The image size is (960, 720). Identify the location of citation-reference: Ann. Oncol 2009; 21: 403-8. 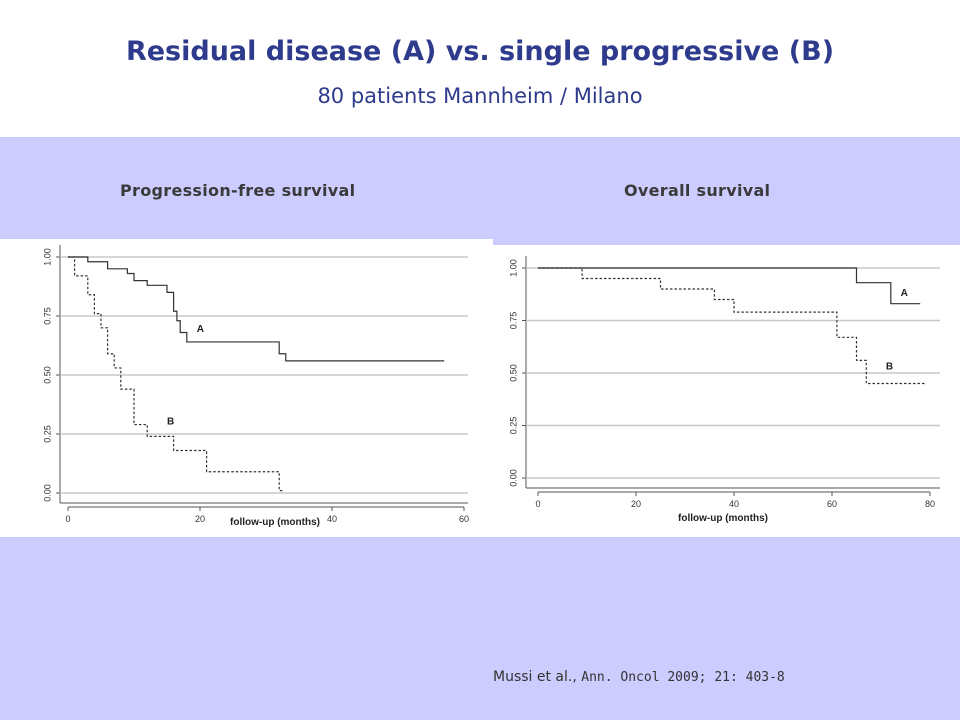
(683, 677).